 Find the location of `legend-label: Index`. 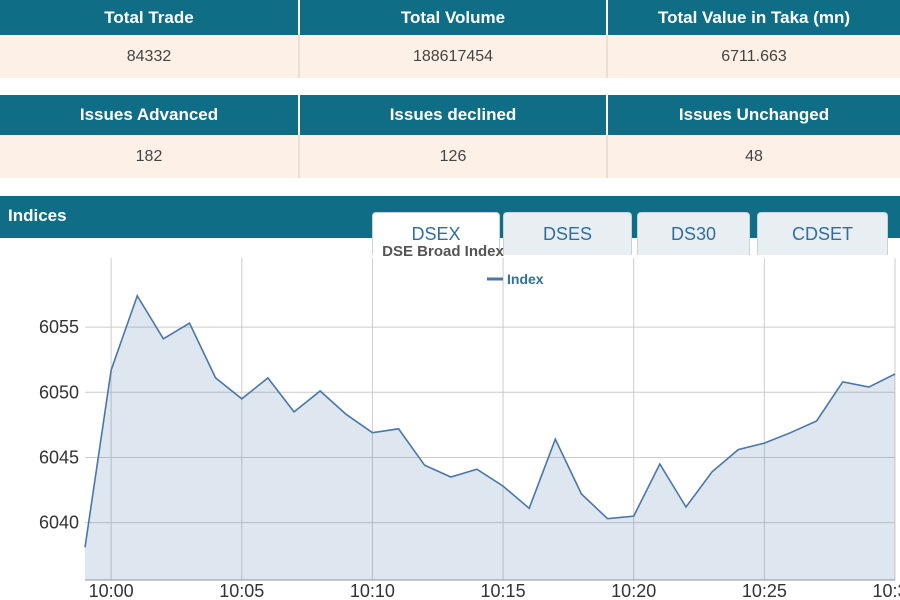

legend-label: Index is located at coordinates (525, 279).